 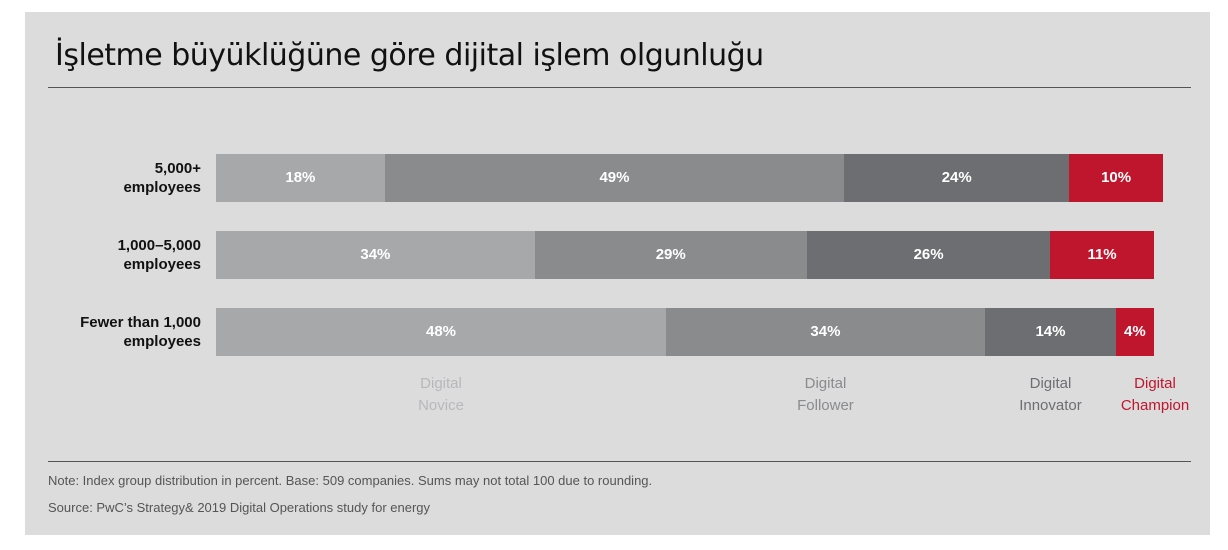 I want to click on legend-entry: Digital Novice, so click(x=441, y=394).